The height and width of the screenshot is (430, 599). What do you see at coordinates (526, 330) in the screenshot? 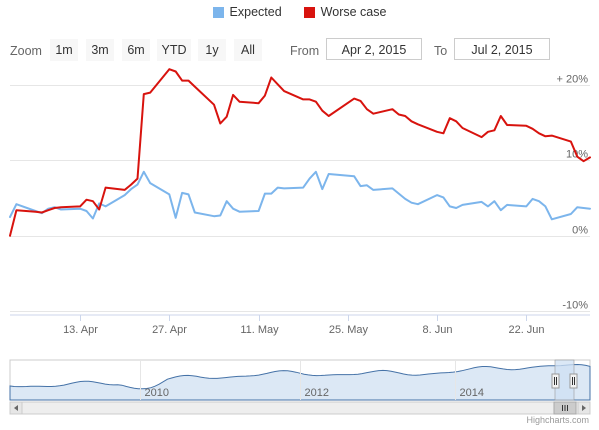
I see `x-tick-label: 22. Jun` at bounding box center [526, 330].